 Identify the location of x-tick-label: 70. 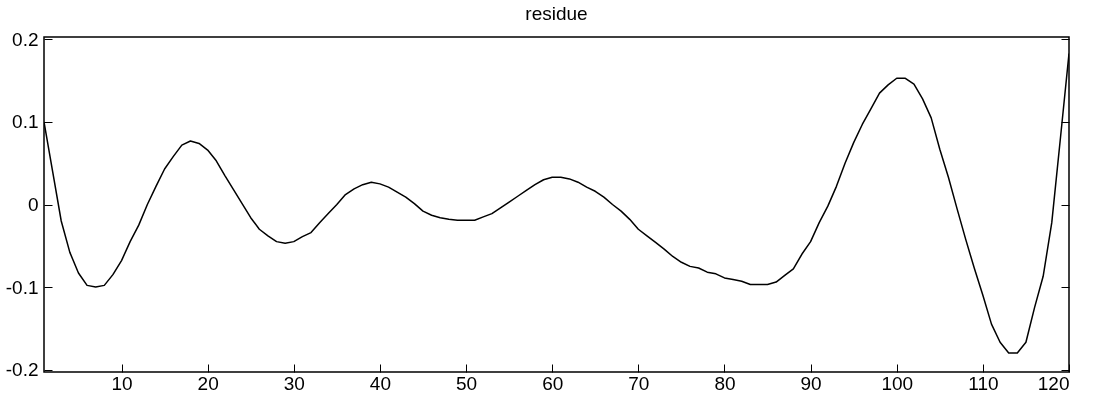
(639, 383).